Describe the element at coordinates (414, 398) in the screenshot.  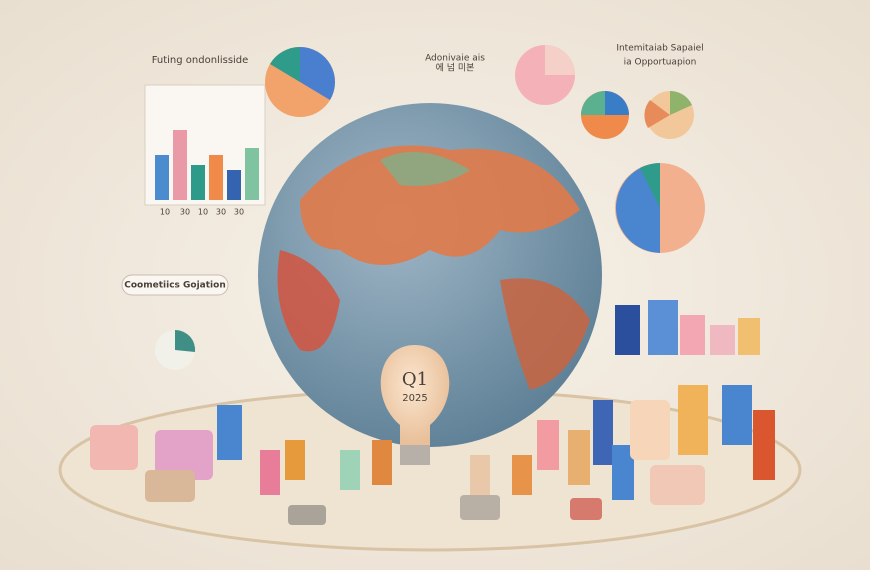
I see `bulb-text: 2025` at that location.